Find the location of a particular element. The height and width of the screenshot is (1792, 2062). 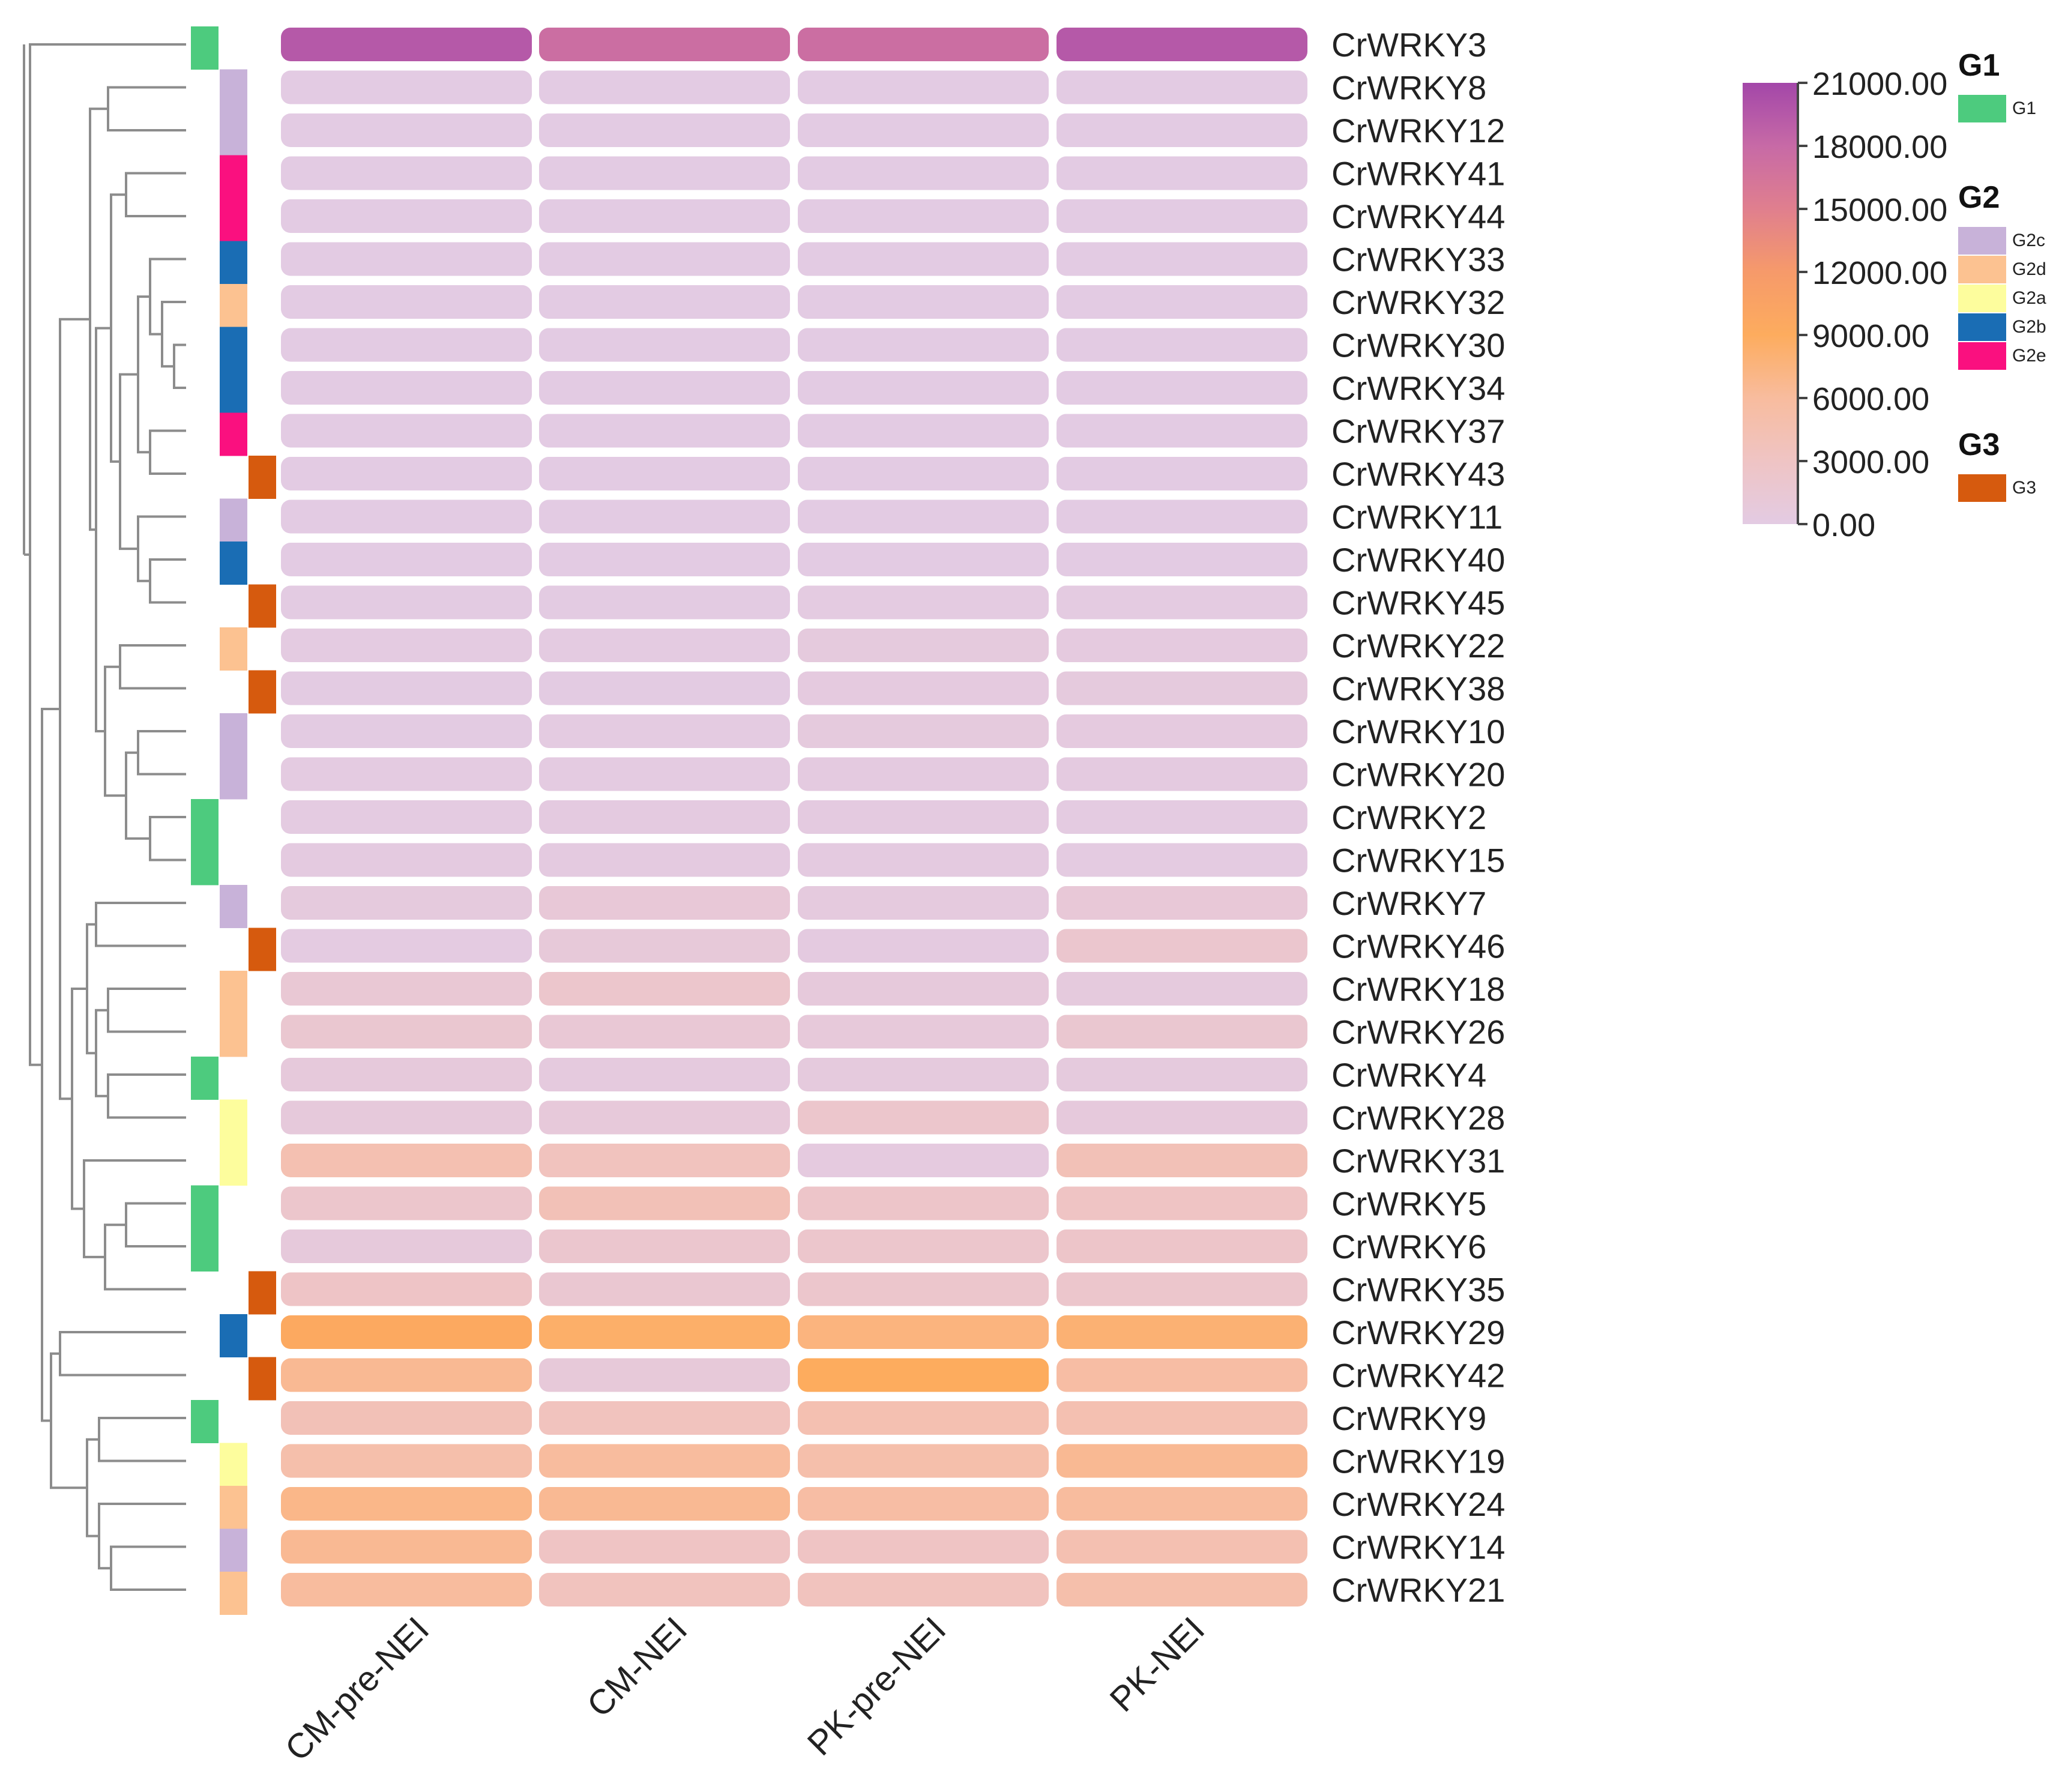

row-label: CrWRKY4 is located at coordinates (1408, 1075).